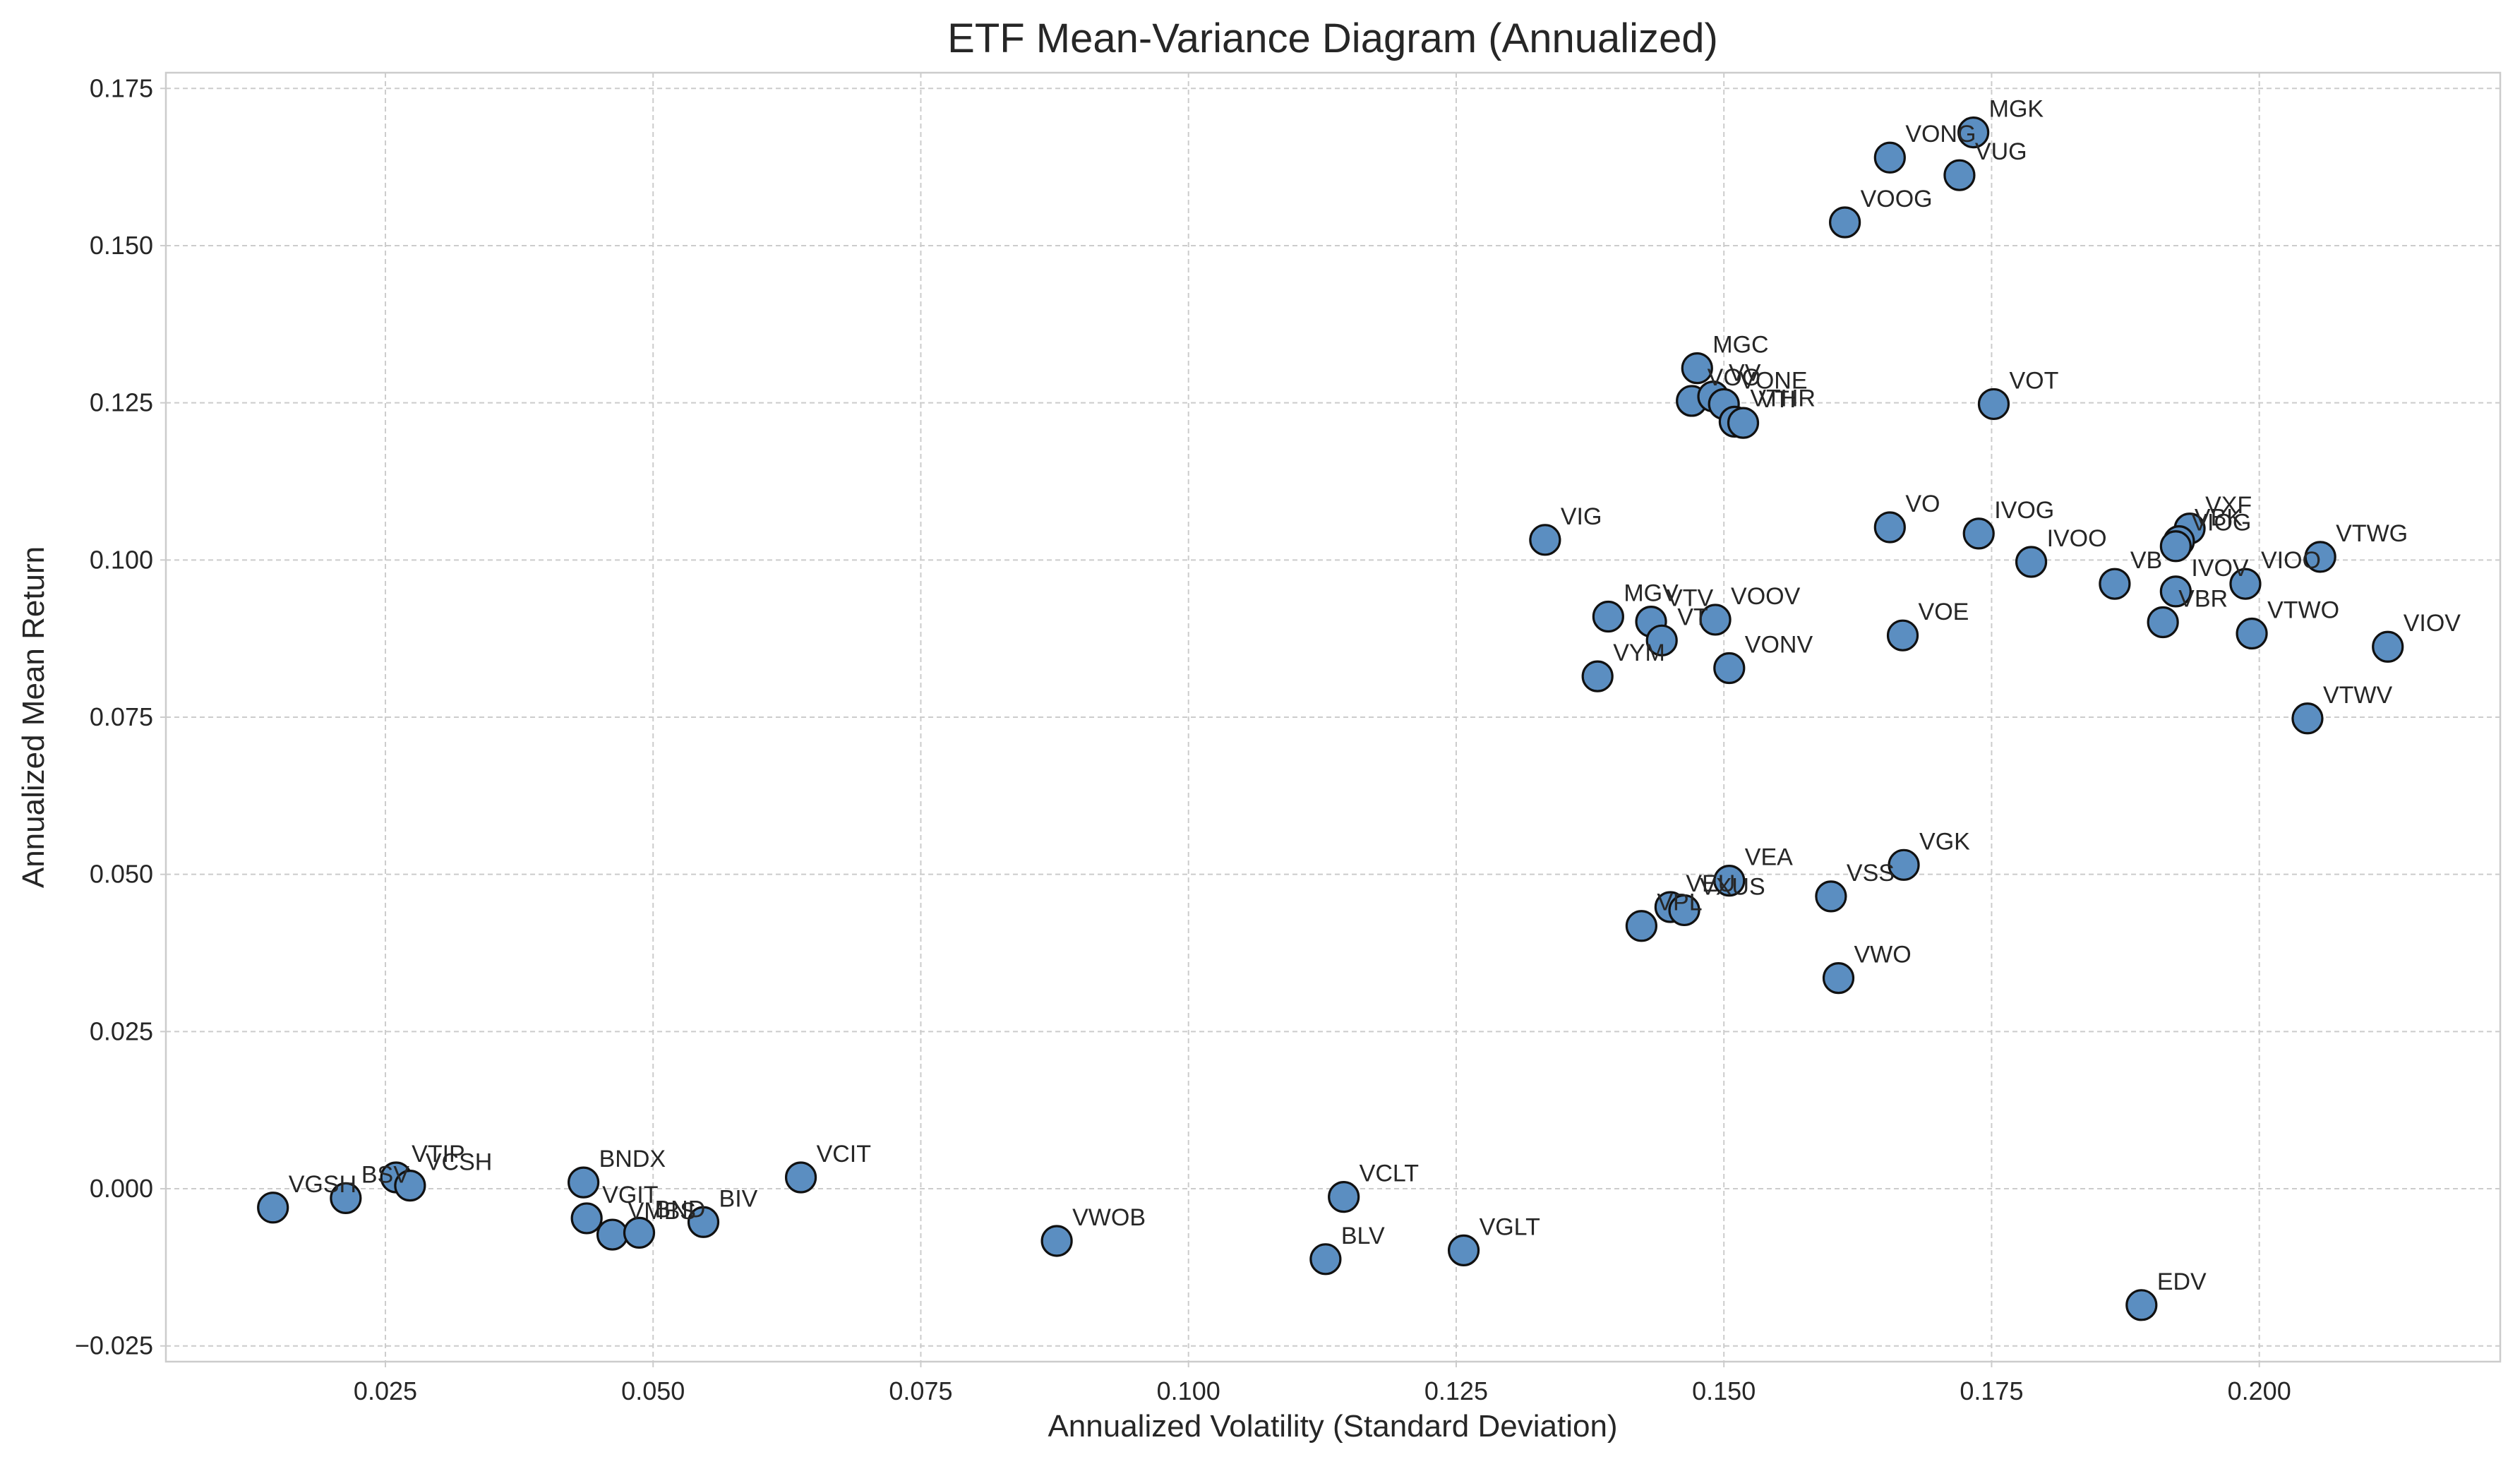  Describe the element at coordinates (1109, 1218) in the screenshot. I see `point-label: VWOB` at that location.